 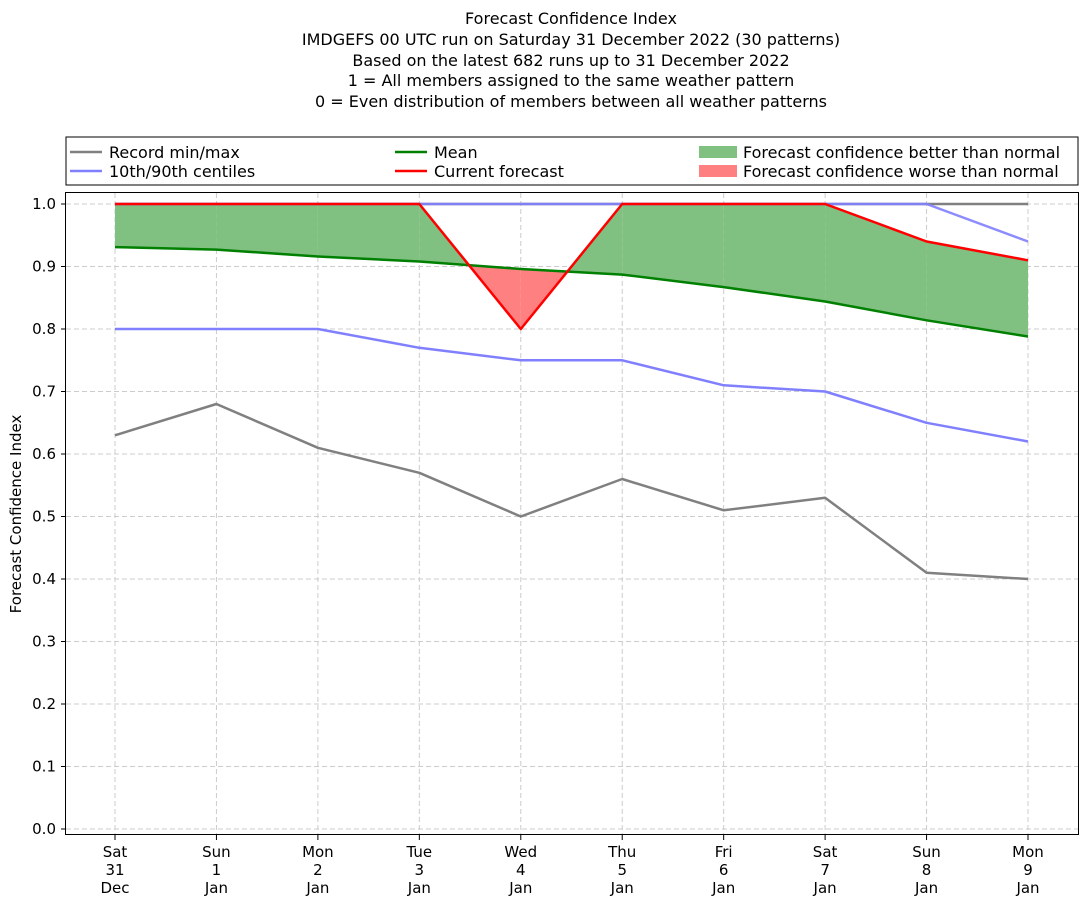 What do you see at coordinates (44, 392) in the screenshot?
I see `y-tick-label: 0.7` at bounding box center [44, 392].